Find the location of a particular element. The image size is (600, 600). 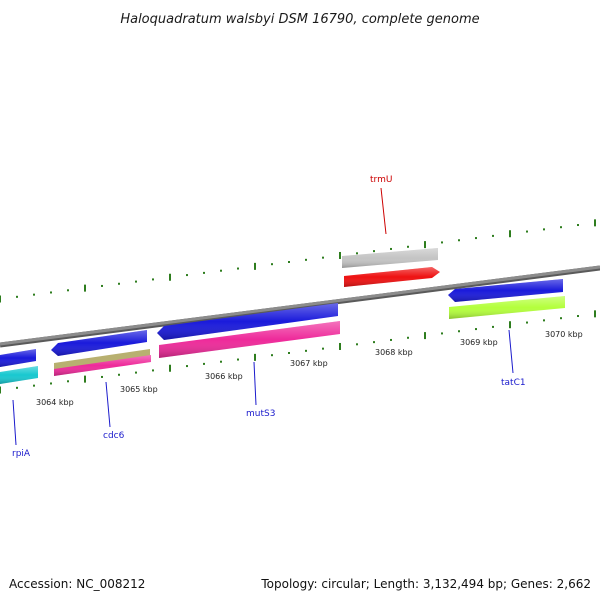

upper-tick-row is located at coordinates (298, 261).